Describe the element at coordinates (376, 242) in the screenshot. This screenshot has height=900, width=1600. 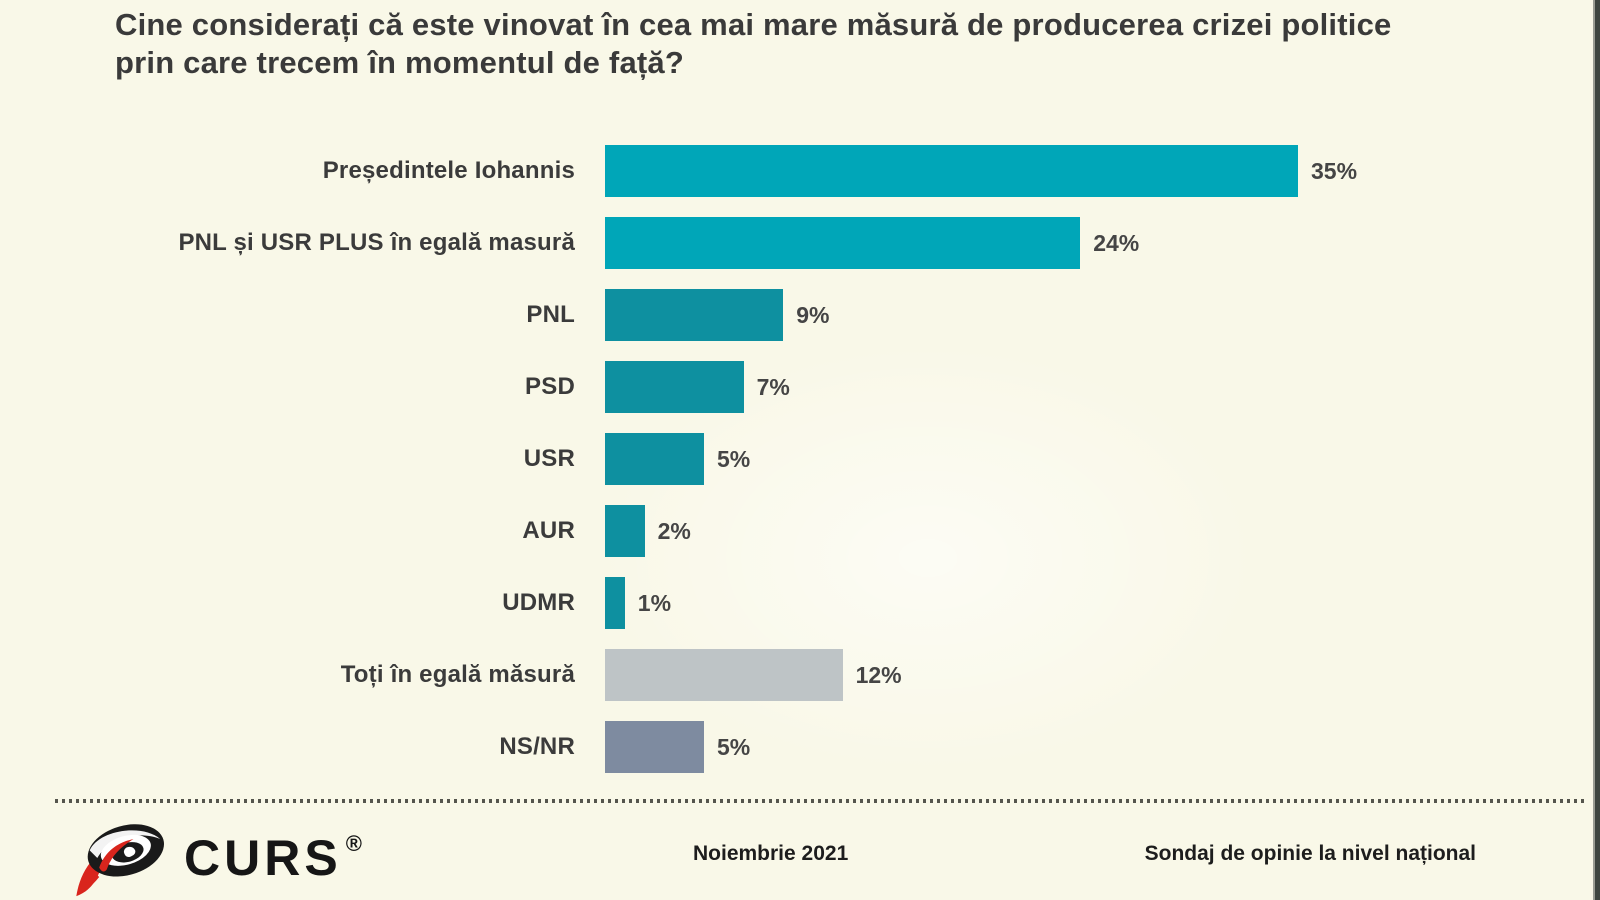
I see `bar-label: PNL și USR PLUS în egală masură` at that location.